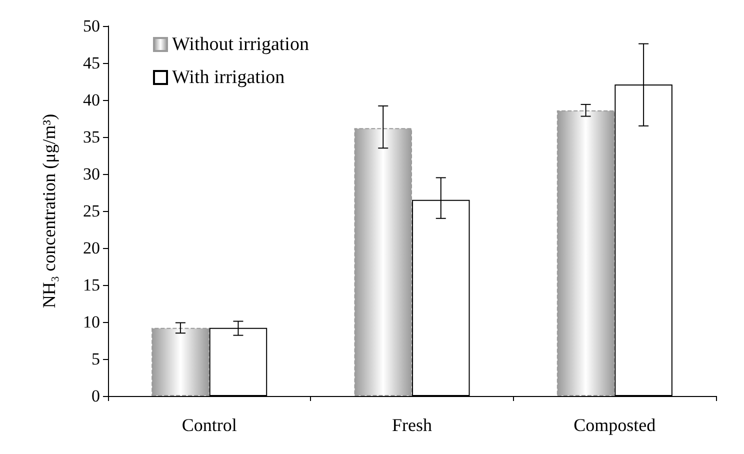  I want to click on x-tick-label: Composted, so click(615, 425).